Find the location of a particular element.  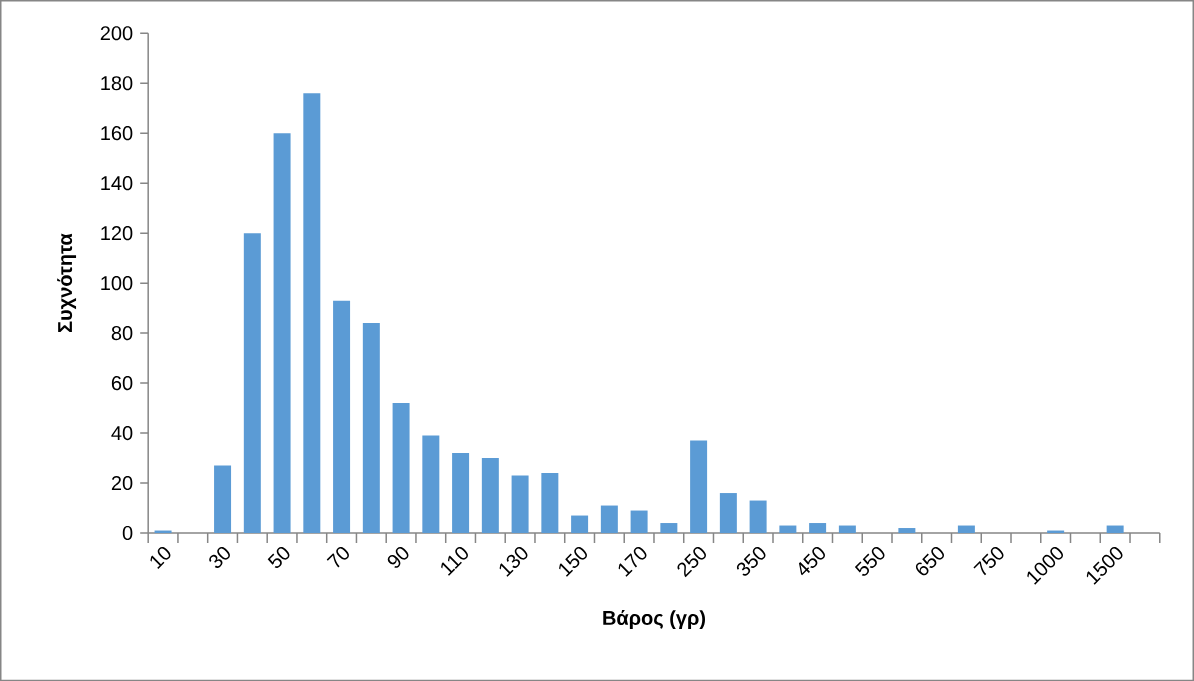

x-tick-label: 130 is located at coordinates (513, 561).